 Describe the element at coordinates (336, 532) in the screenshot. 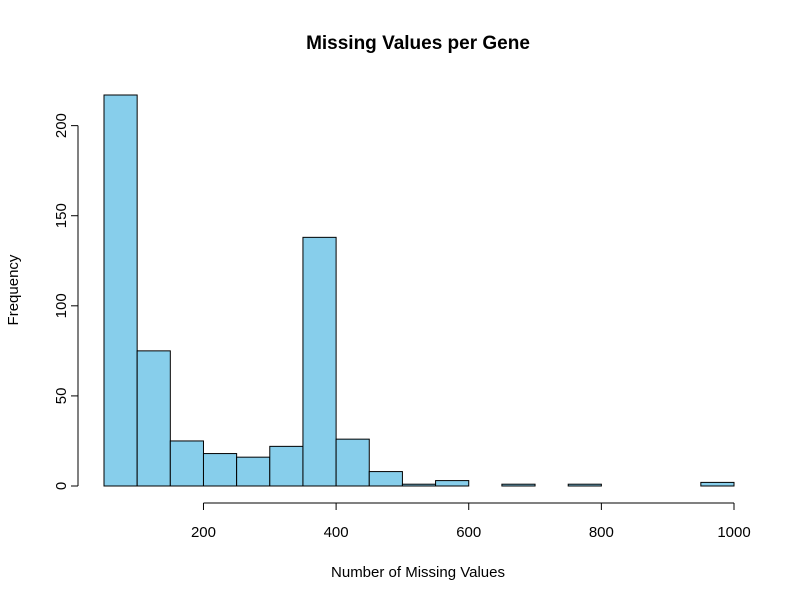

I see `x-tick-label: 400` at that location.